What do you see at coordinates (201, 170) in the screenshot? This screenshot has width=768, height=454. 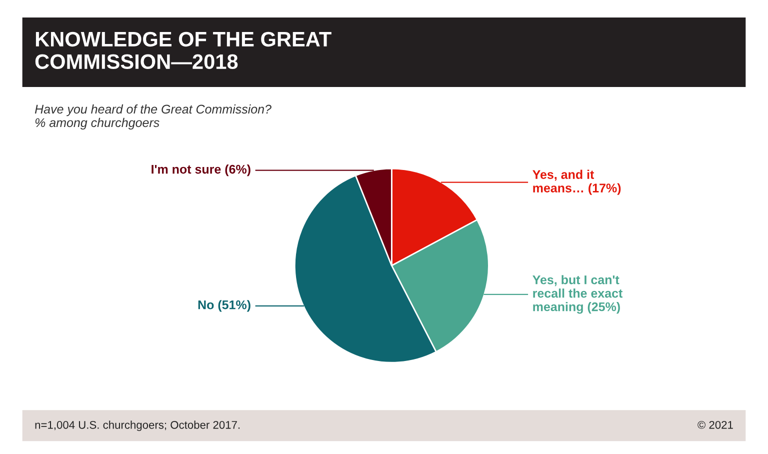 I see `slice-label: I'm not sure (6%)` at bounding box center [201, 170].